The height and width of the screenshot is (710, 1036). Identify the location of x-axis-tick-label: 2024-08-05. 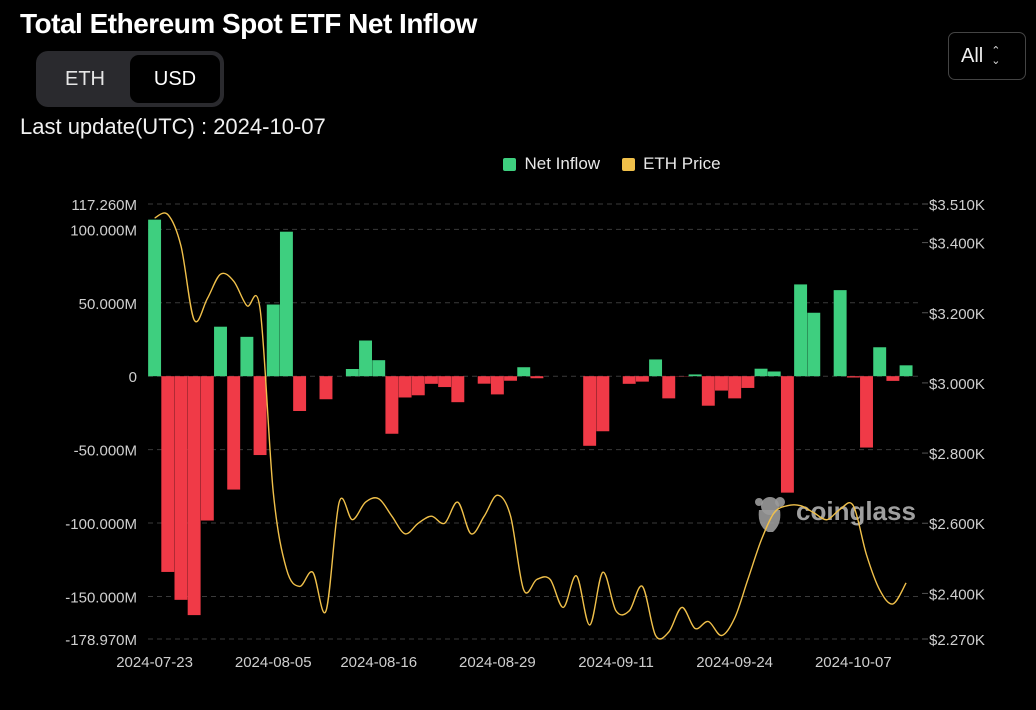
(273, 662).